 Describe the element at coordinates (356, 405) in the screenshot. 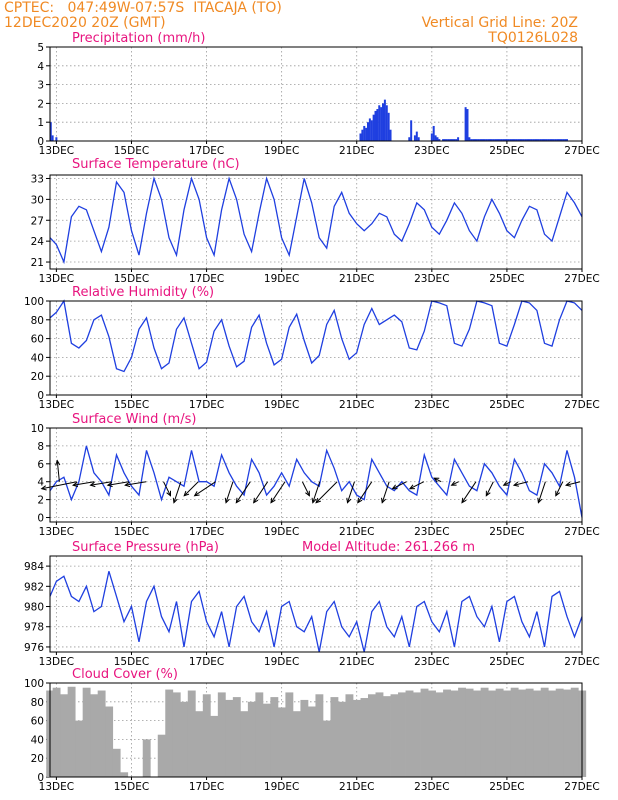

I see `x-tick-label: 21DEC` at that location.